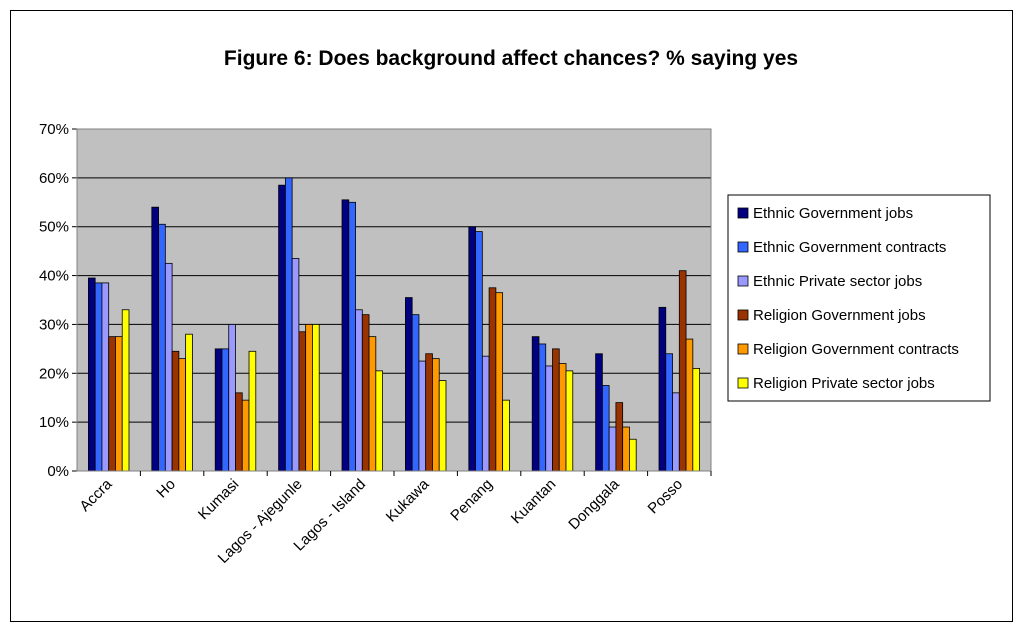 This screenshot has width=1015, height=624. What do you see at coordinates (833, 213) in the screenshot?
I see `legend-label: Ethnic Government jobs` at bounding box center [833, 213].